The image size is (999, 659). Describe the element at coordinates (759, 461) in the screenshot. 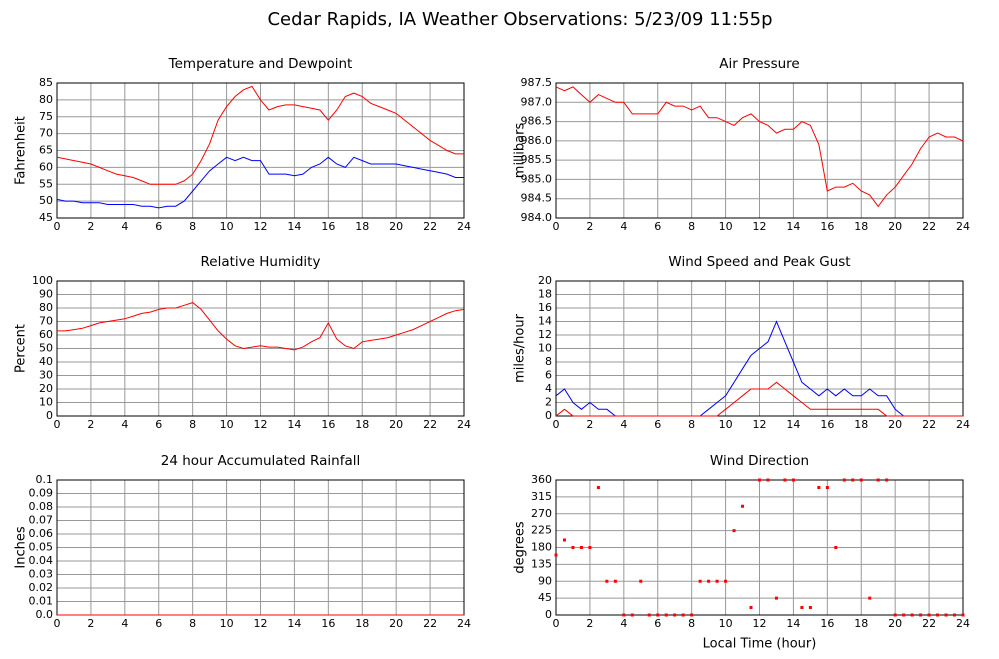

I see `chart-title: Wind Direction` at that location.